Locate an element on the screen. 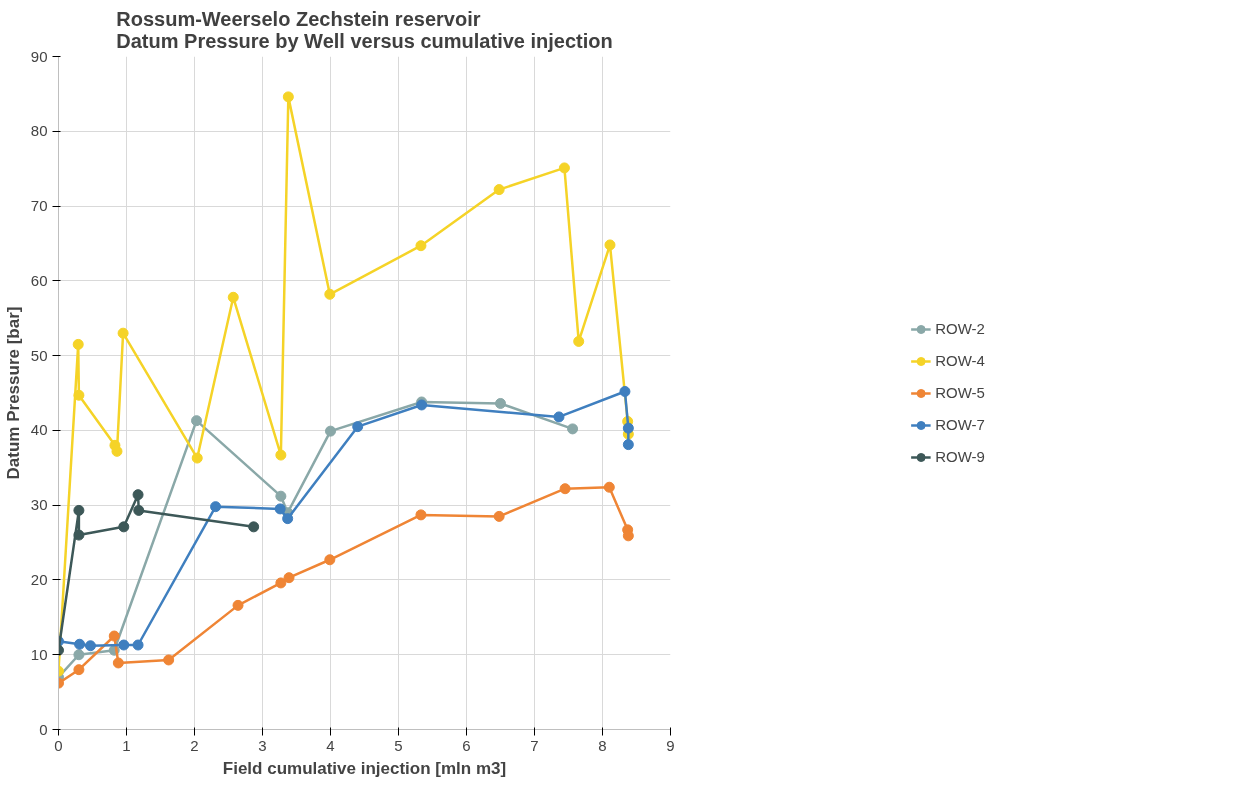 This screenshot has width=1237, height=794. x-tick-label: 2 is located at coordinates (194, 745).